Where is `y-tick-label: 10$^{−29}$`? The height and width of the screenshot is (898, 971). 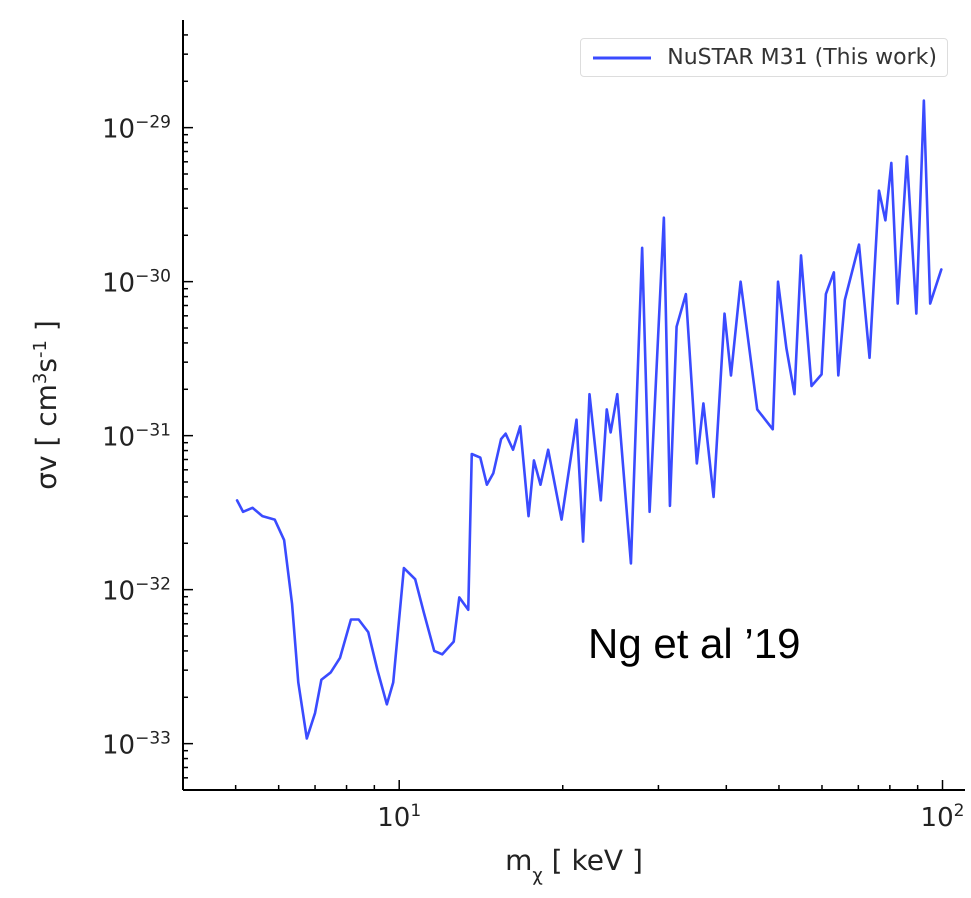 y-tick-label: 10$^{−29}$ is located at coordinates (136, 128).